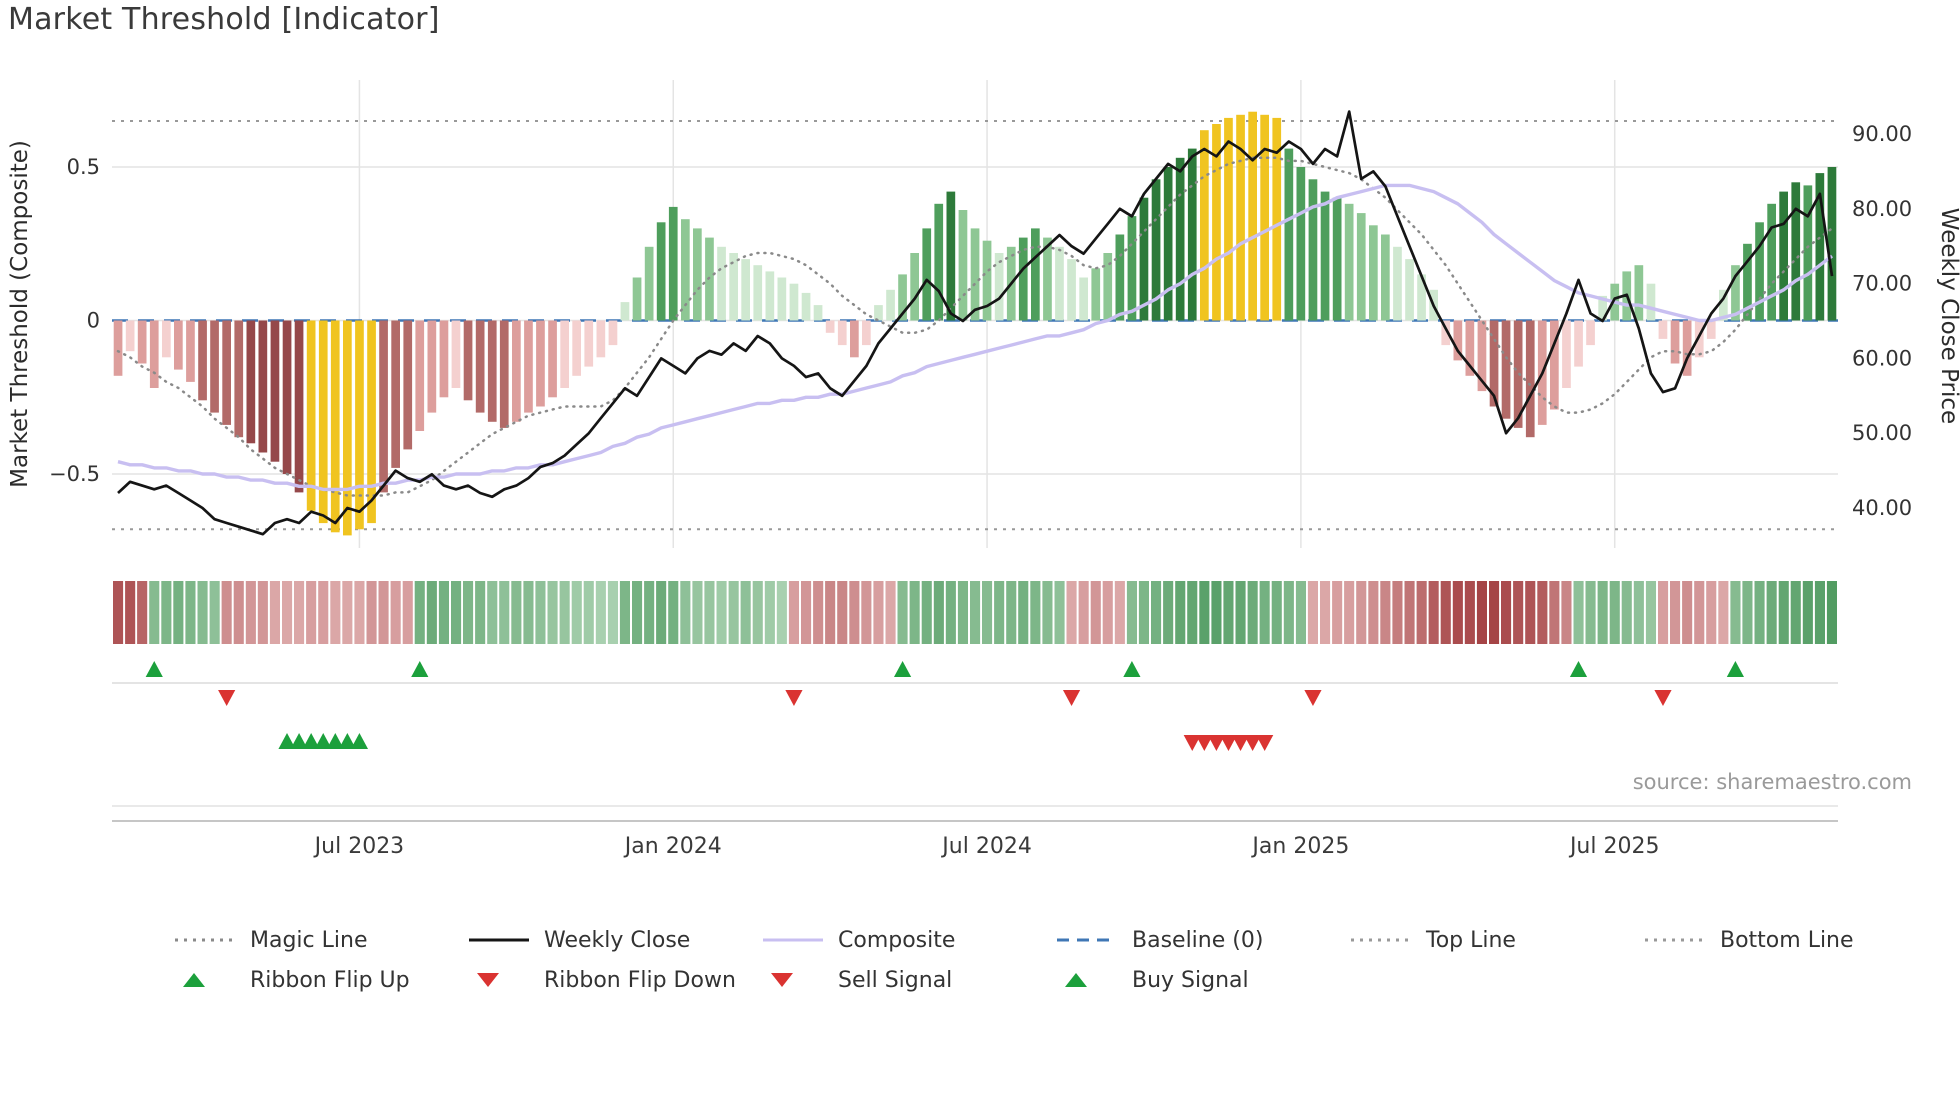 The image size is (1960, 1102). What do you see at coordinates (335, 741) in the screenshot?
I see `buy-signal-marker` at bounding box center [335, 741].